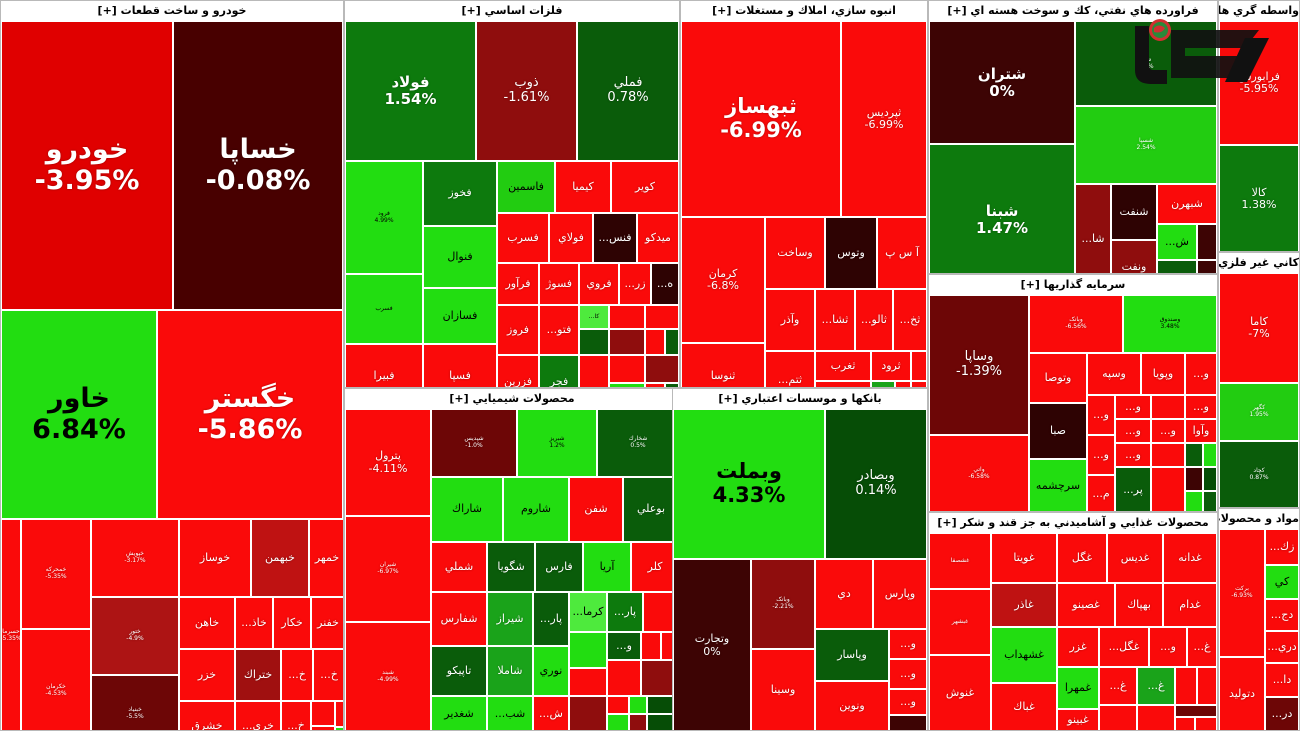 This screenshot has width=1300, height=731. I want to click on treemap-tile: فولاي, so click(571, 238).